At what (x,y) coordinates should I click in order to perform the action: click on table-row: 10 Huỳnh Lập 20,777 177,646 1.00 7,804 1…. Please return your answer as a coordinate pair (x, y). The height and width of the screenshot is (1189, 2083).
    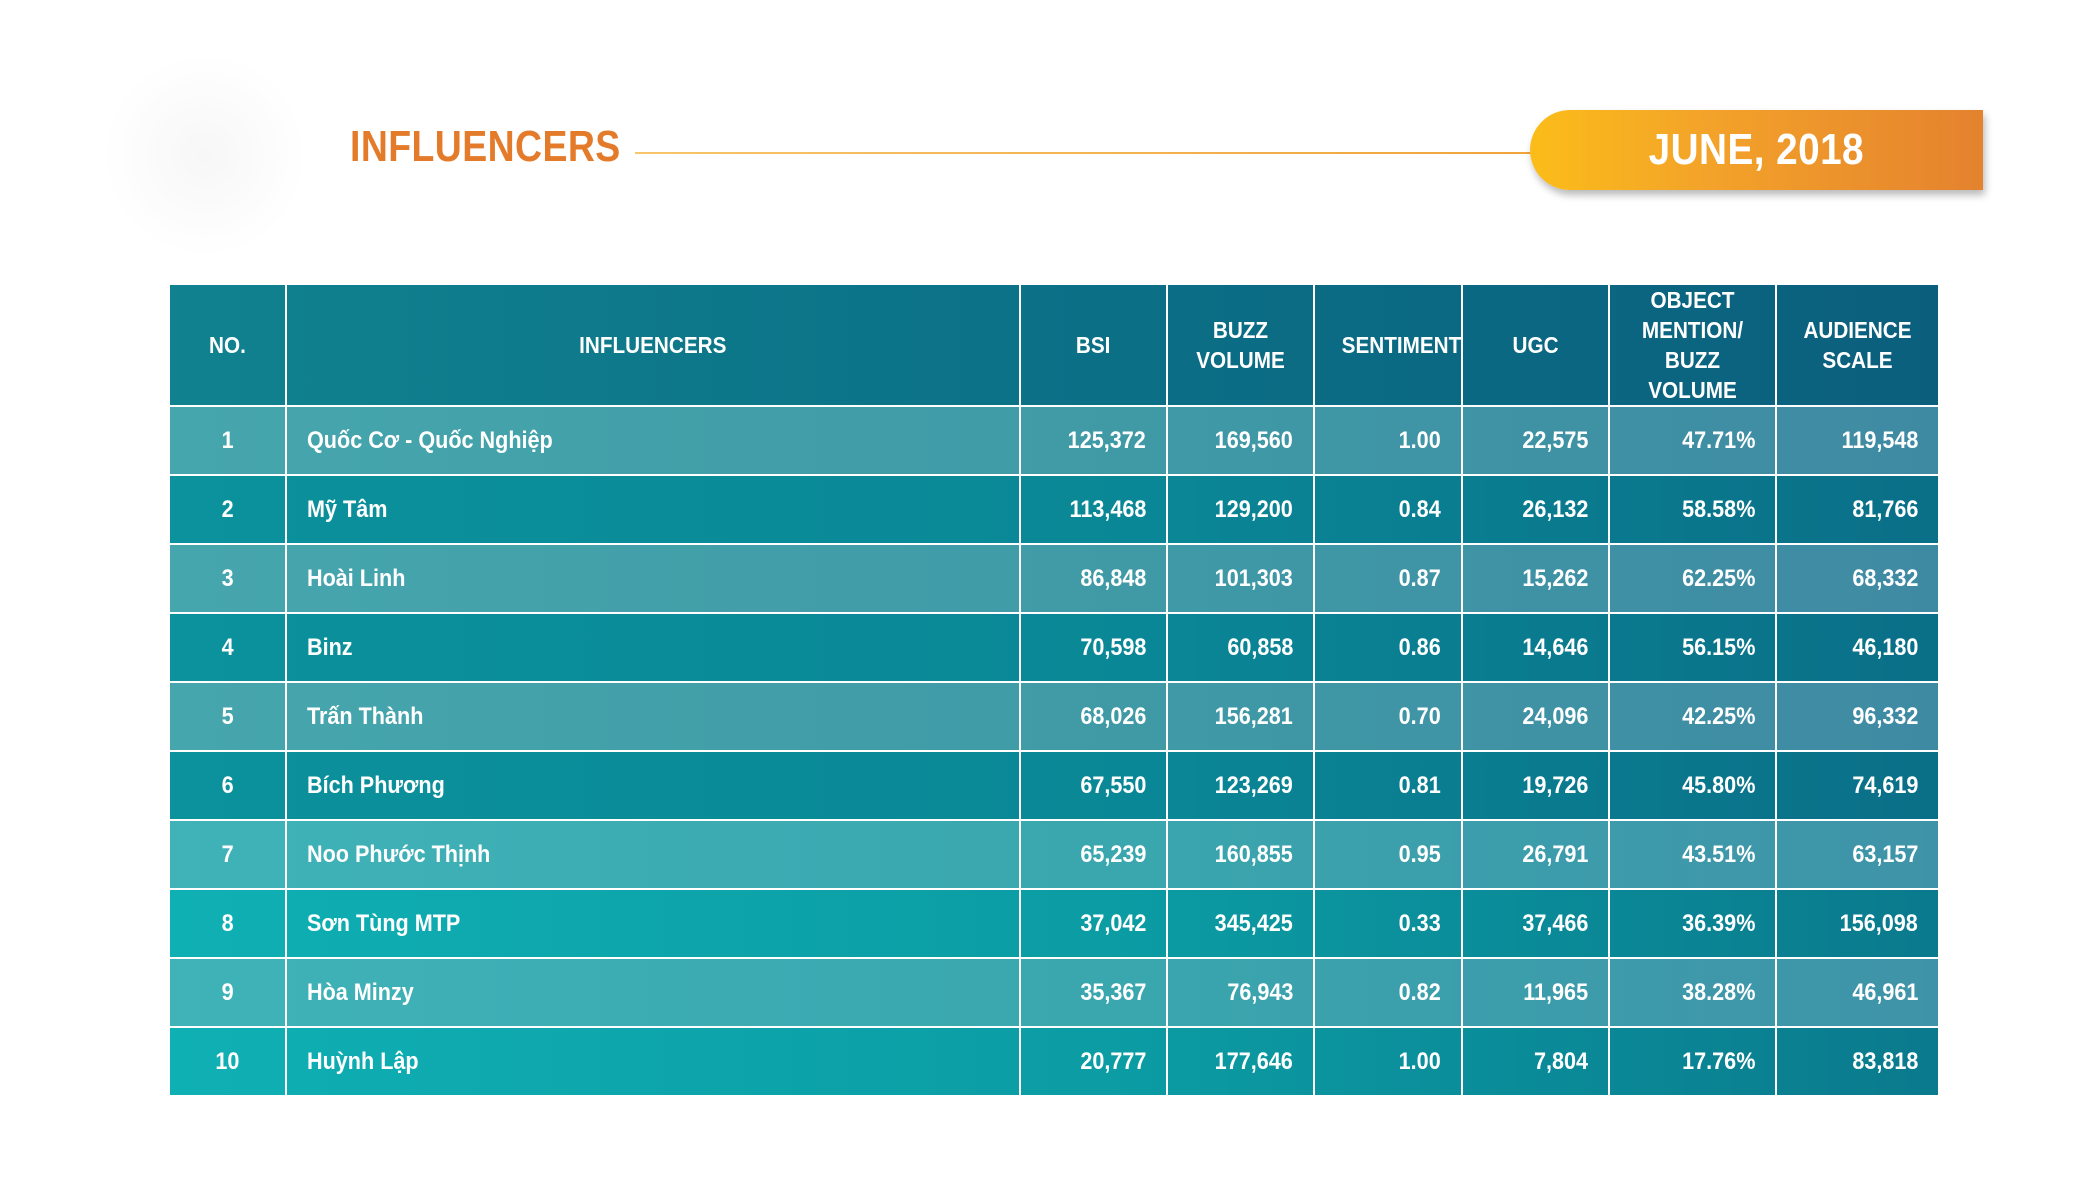
    Looking at the image, I should click on (1054, 1061).